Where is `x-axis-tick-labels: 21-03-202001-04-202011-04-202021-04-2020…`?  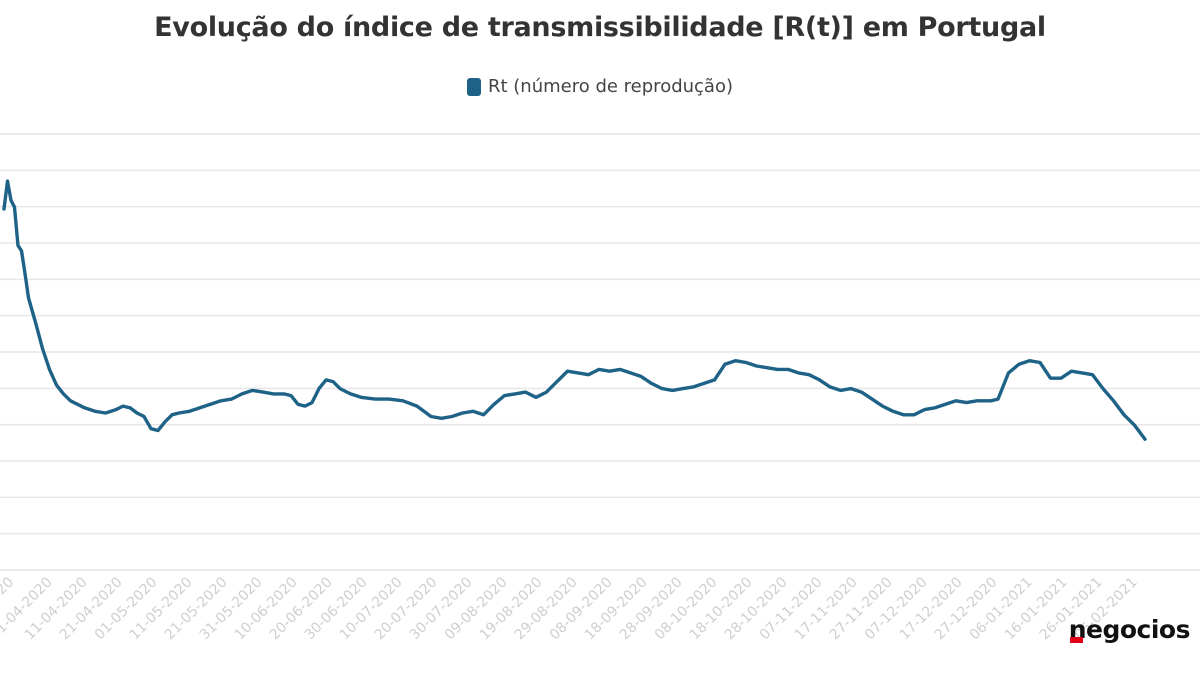
x-axis-tick-labels: 21-03-202001-04-202011-04-202021-04-2020… is located at coordinates (570, 608).